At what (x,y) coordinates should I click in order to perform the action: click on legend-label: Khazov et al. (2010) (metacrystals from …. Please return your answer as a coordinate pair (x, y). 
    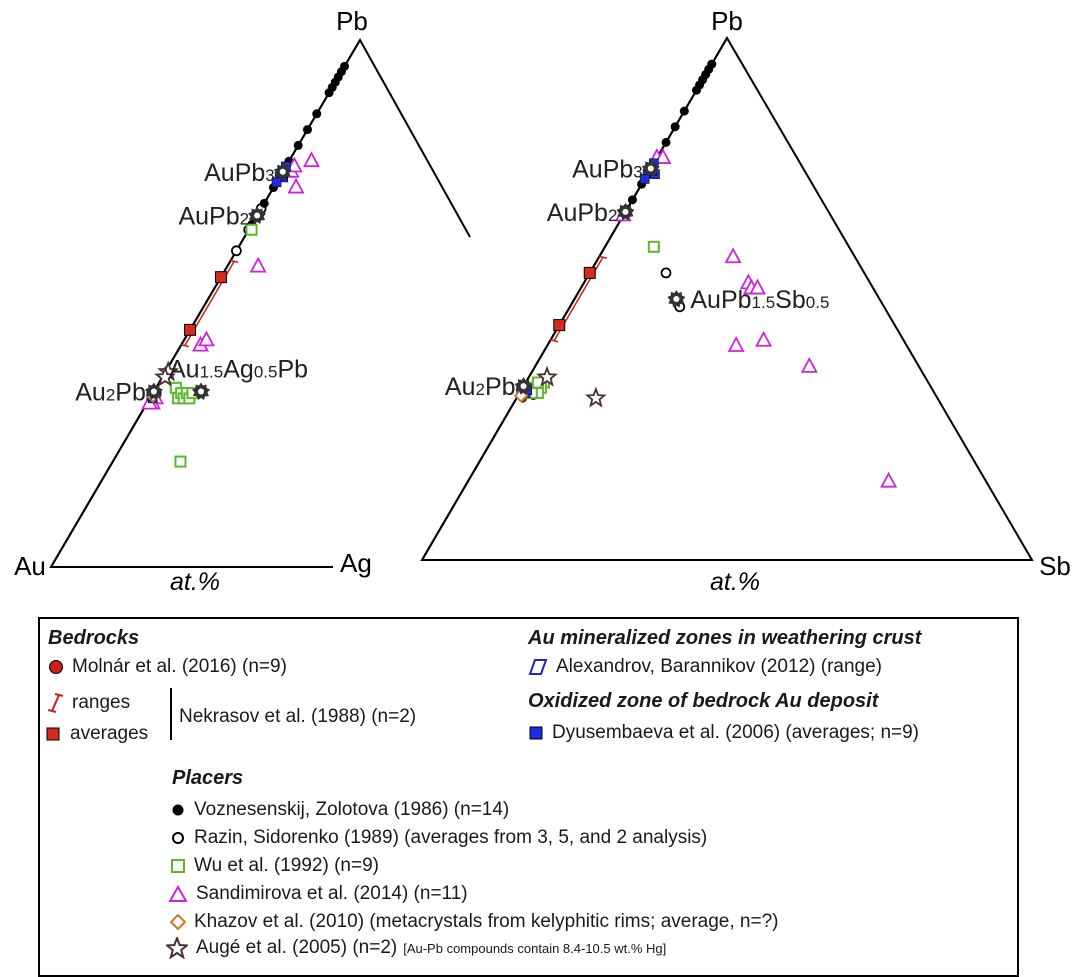
    Looking at the image, I should click on (486, 921).